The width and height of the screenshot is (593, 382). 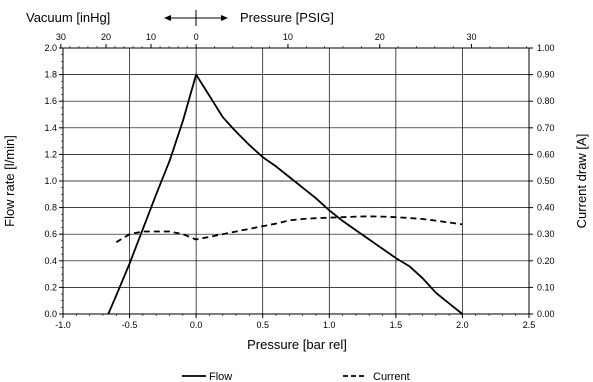 I want to click on legend-current-label: Current, so click(x=391, y=376).